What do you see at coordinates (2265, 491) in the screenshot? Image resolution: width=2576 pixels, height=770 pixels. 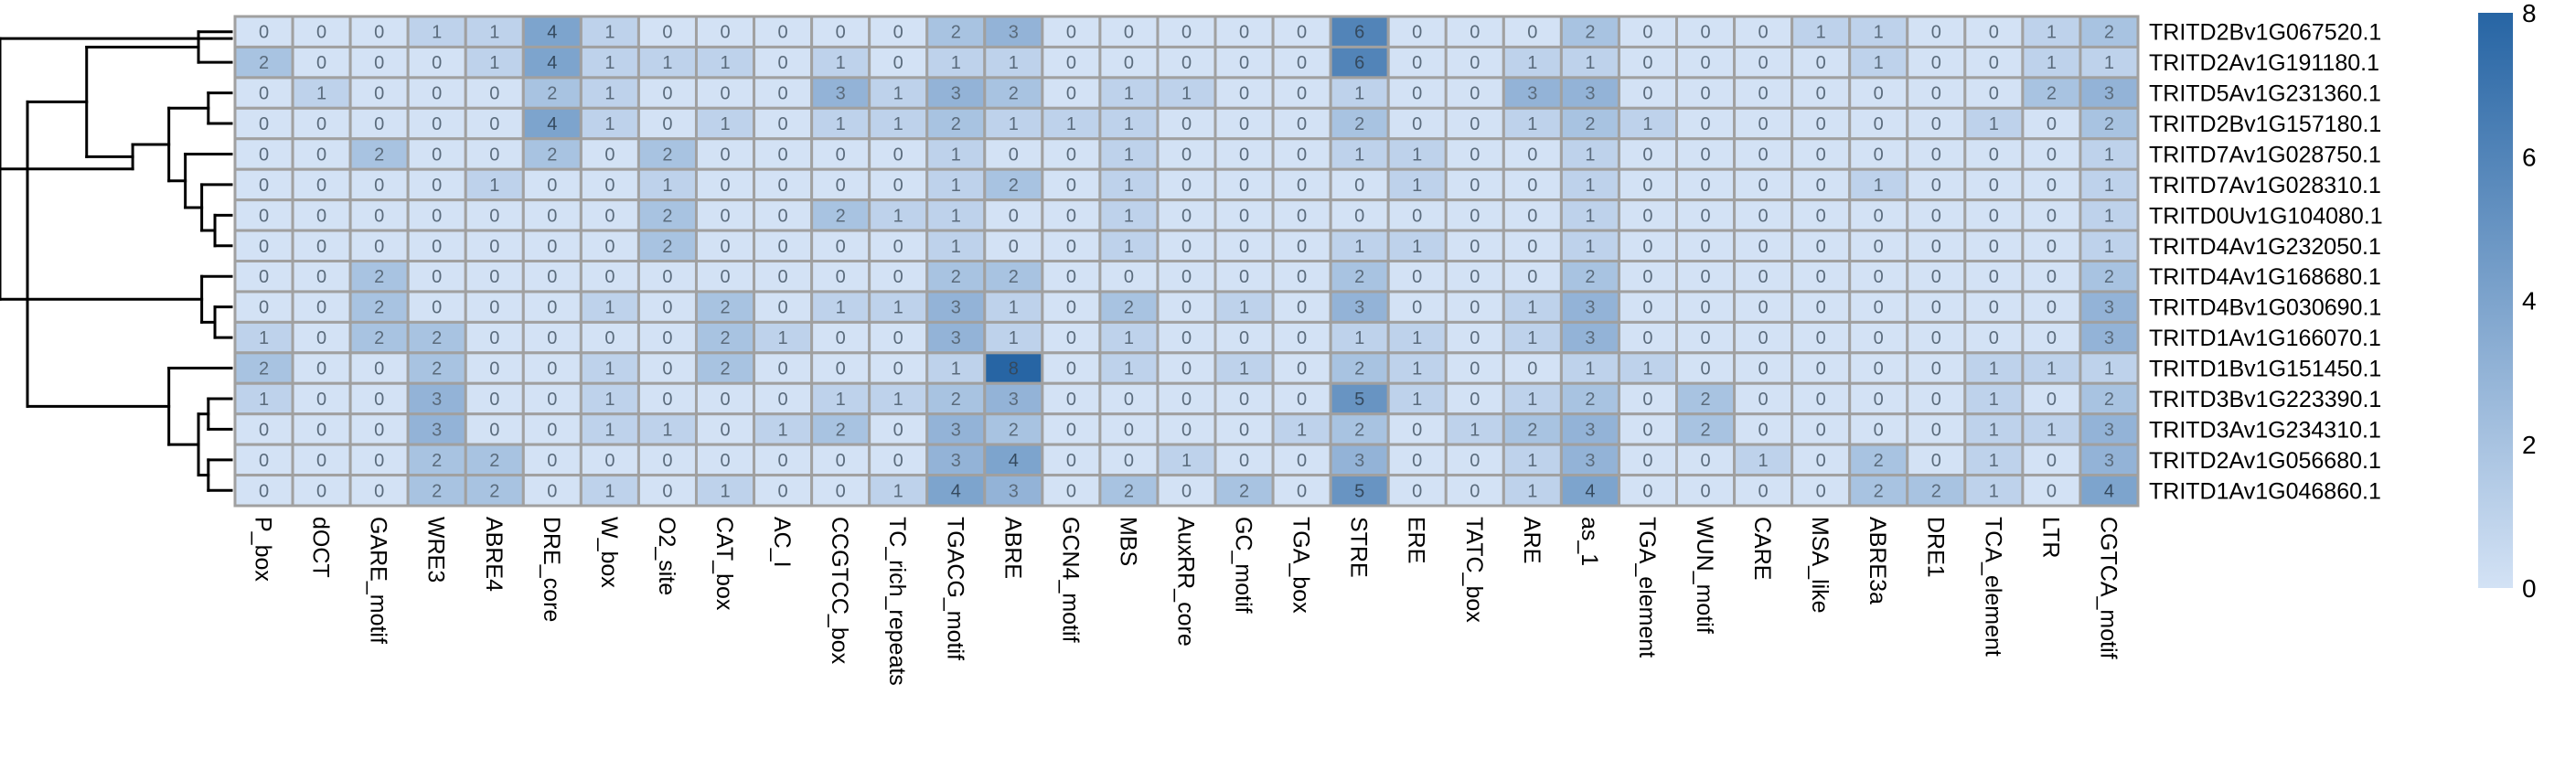 I see `row-label: TRITD1Av1G046860.1` at bounding box center [2265, 491].